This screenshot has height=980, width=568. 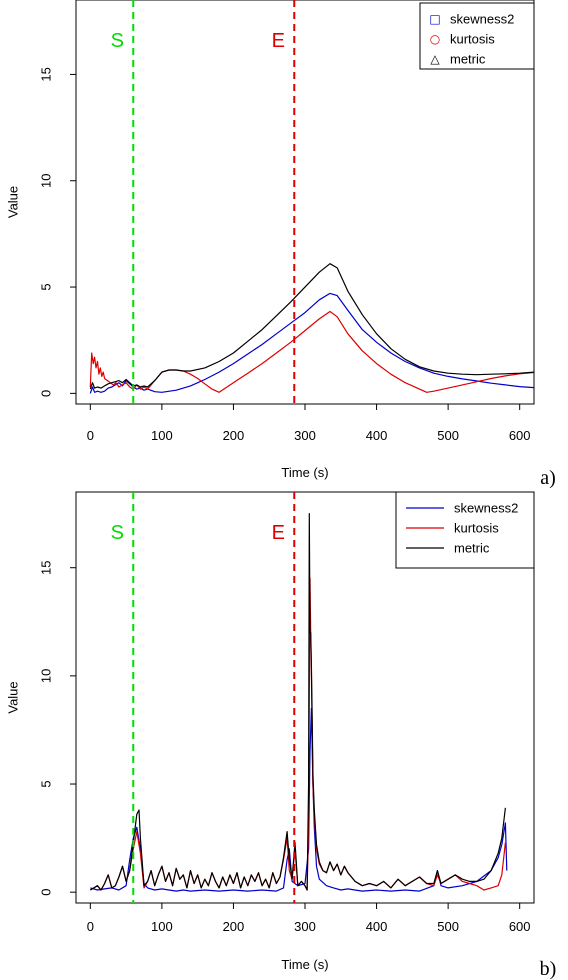 I want to click on legend: □ skewness2 ○ kurtosis △ metric, so click(x=477, y=36).